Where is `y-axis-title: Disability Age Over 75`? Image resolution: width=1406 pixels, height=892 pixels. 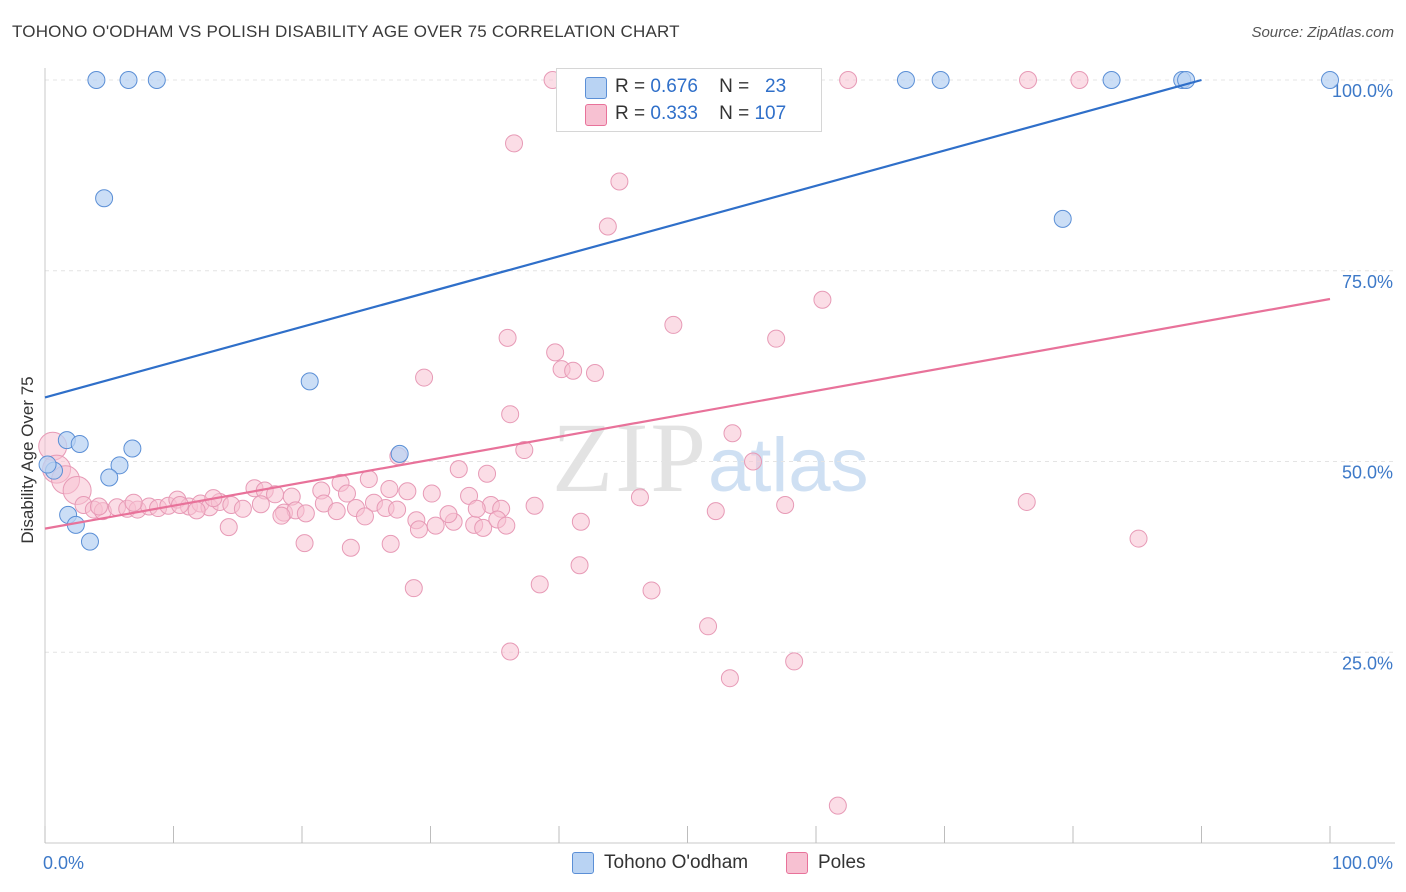
y-axis-title: Disability Age Over 75 is located at coordinates (27, 460).